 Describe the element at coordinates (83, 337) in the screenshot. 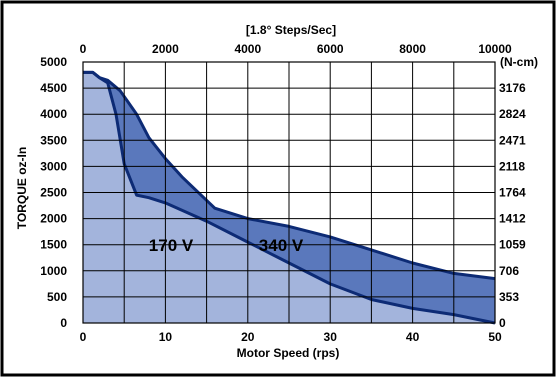

I see `x-tick-label: 0` at that location.